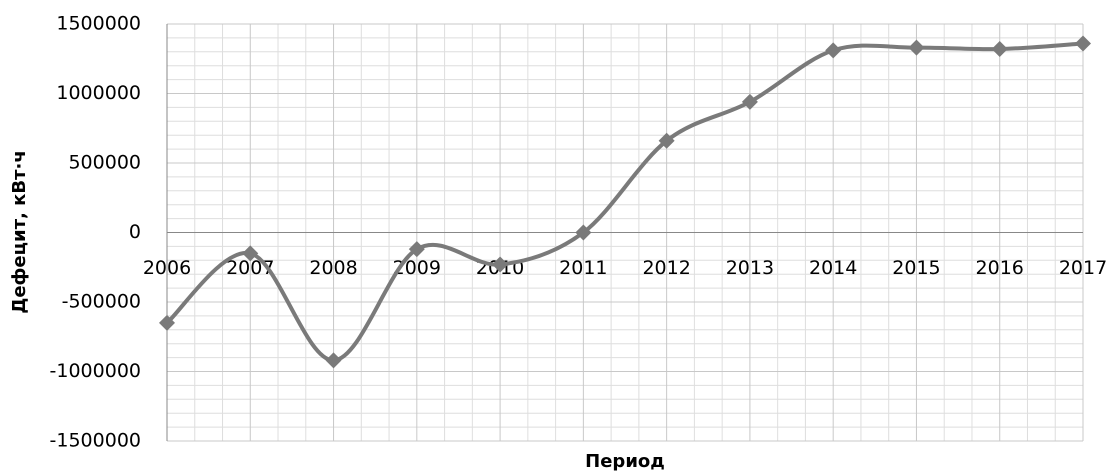  Describe the element at coordinates (666, 268) in the screenshot. I see `x-tick-label: 2012` at that location.